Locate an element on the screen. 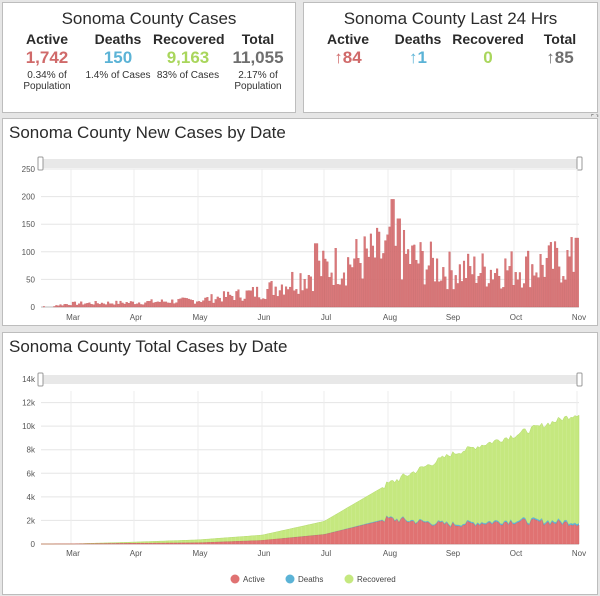 The width and height of the screenshot is (600, 596). legend-marker is located at coordinates (290, 579).